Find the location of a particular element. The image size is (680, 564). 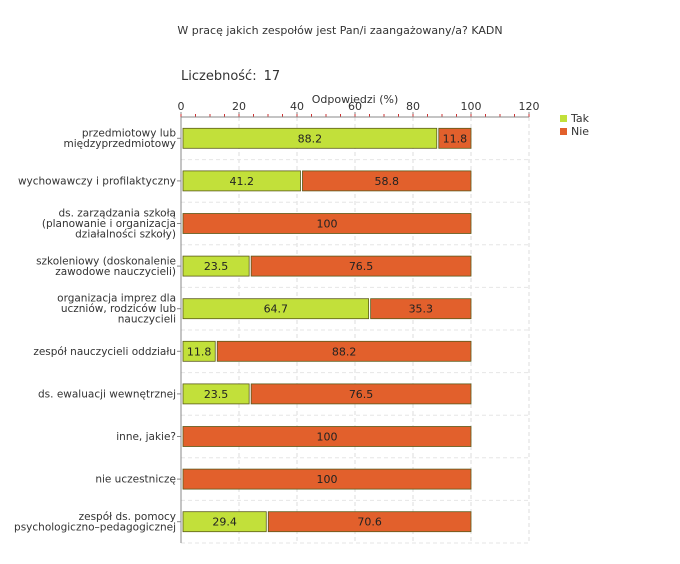

category-label-line: przedmiotowy lub is located at coordinates (129, 134).